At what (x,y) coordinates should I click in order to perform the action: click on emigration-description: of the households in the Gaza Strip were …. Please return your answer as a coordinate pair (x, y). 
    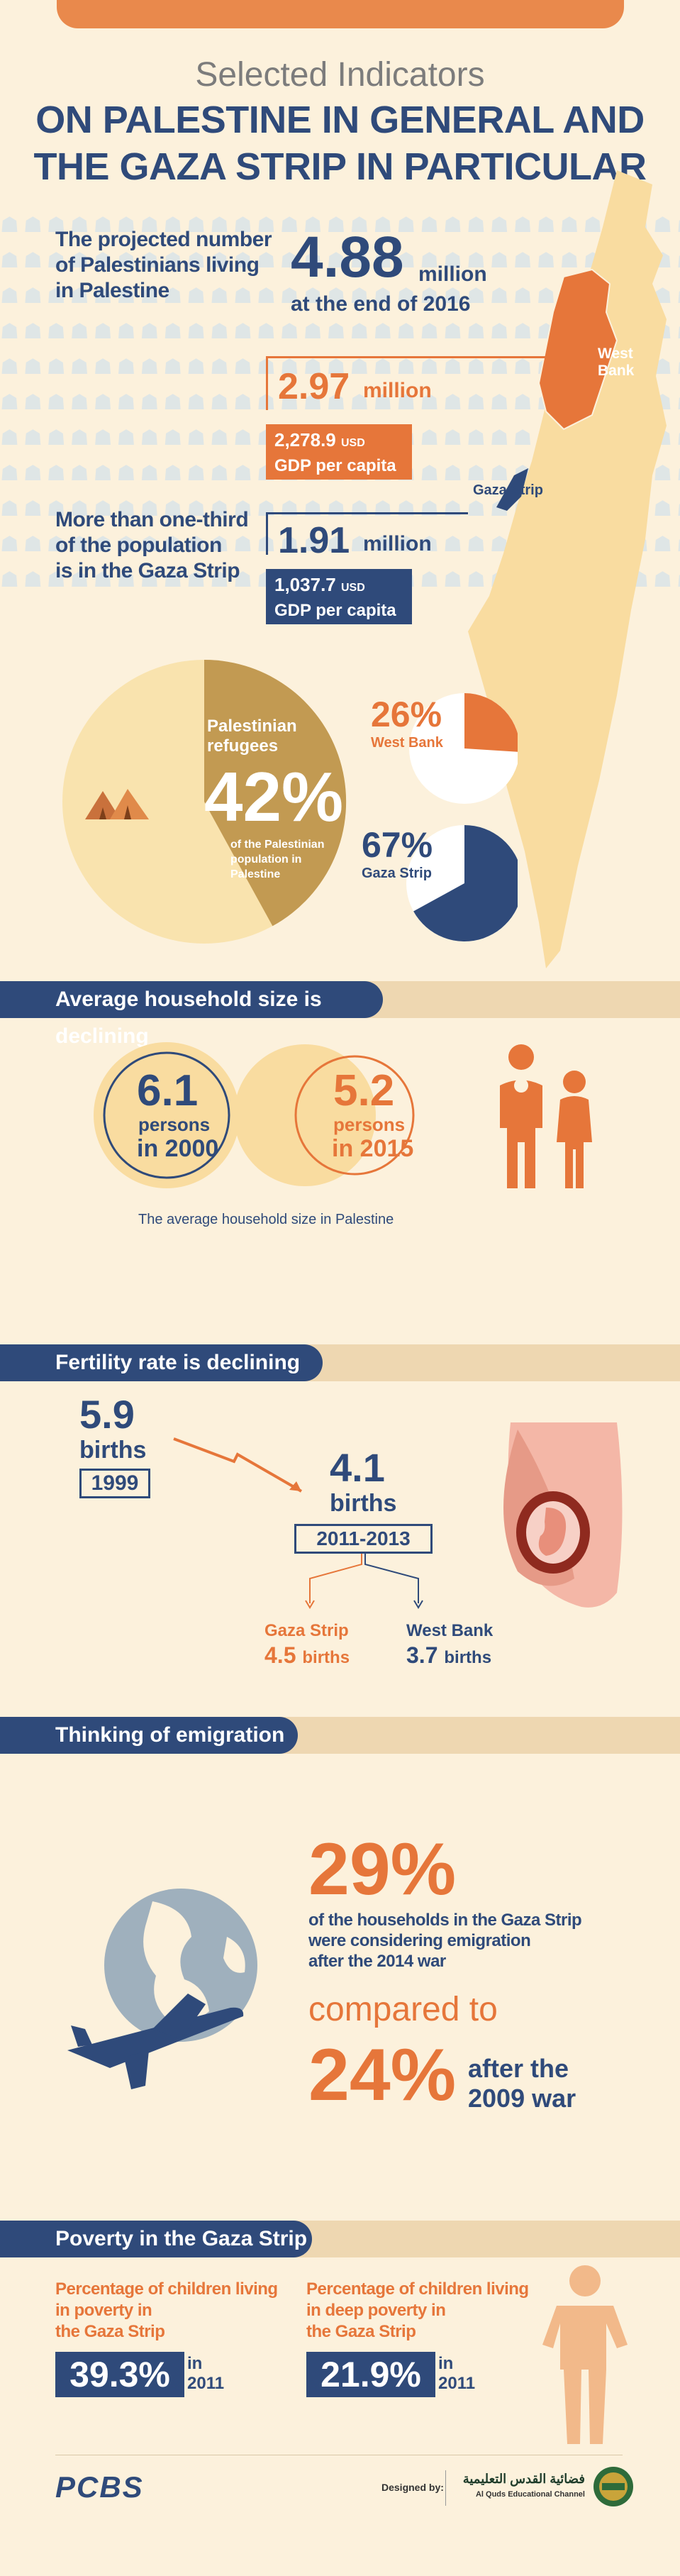
    Looking at the image, I should click on (445, 1941).